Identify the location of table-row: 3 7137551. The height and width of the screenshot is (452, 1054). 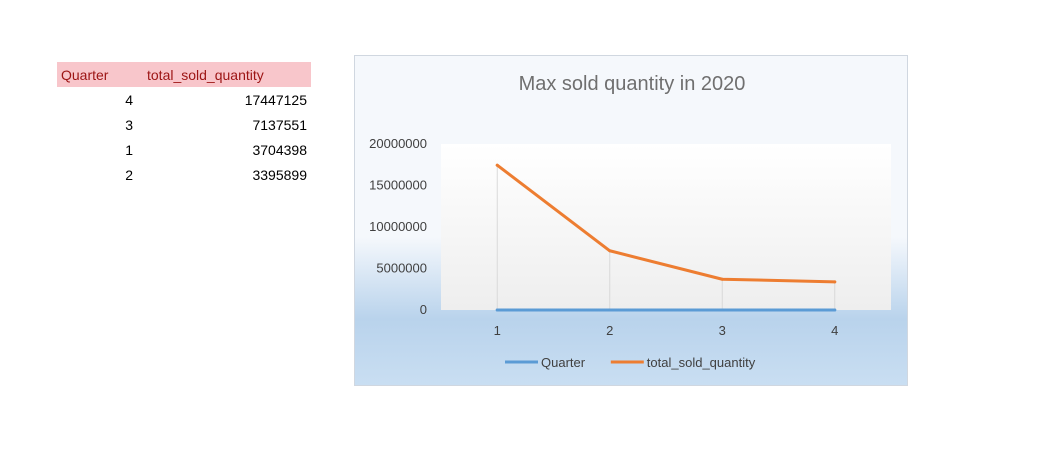
(184, 124).